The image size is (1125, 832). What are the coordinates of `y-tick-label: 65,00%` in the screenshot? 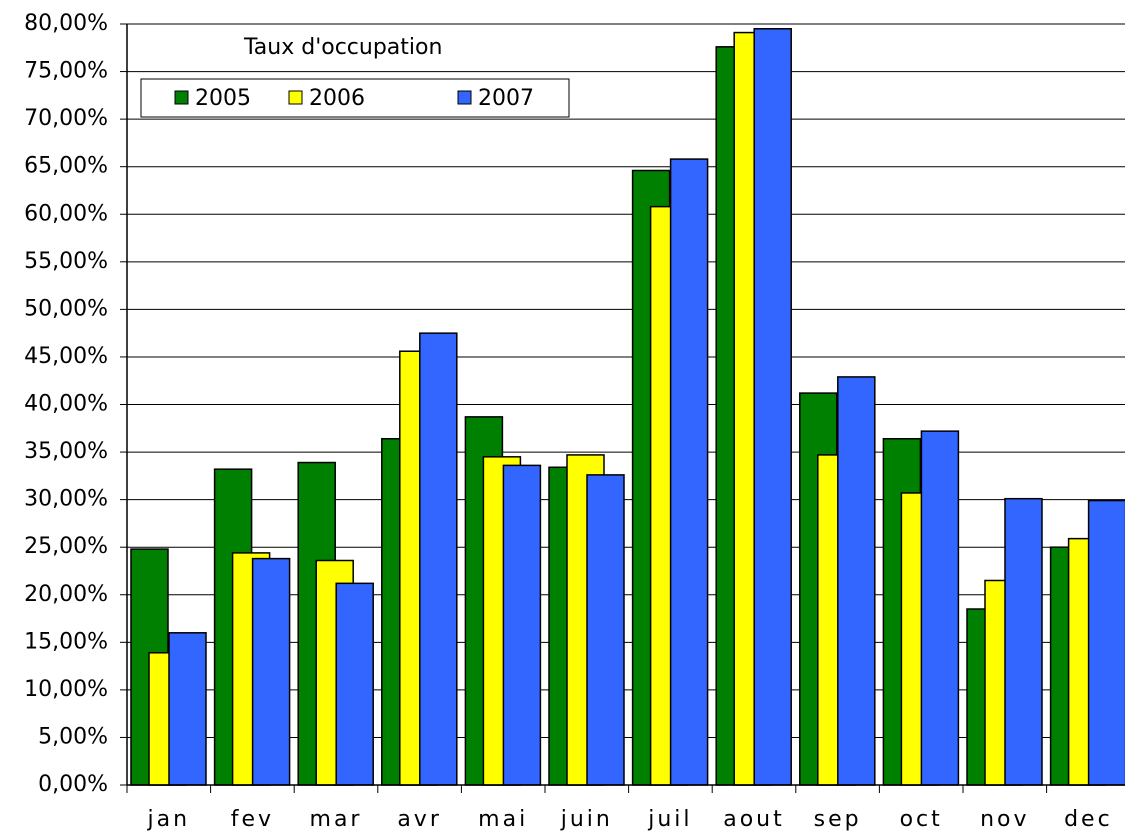 It's located at (66, 166).